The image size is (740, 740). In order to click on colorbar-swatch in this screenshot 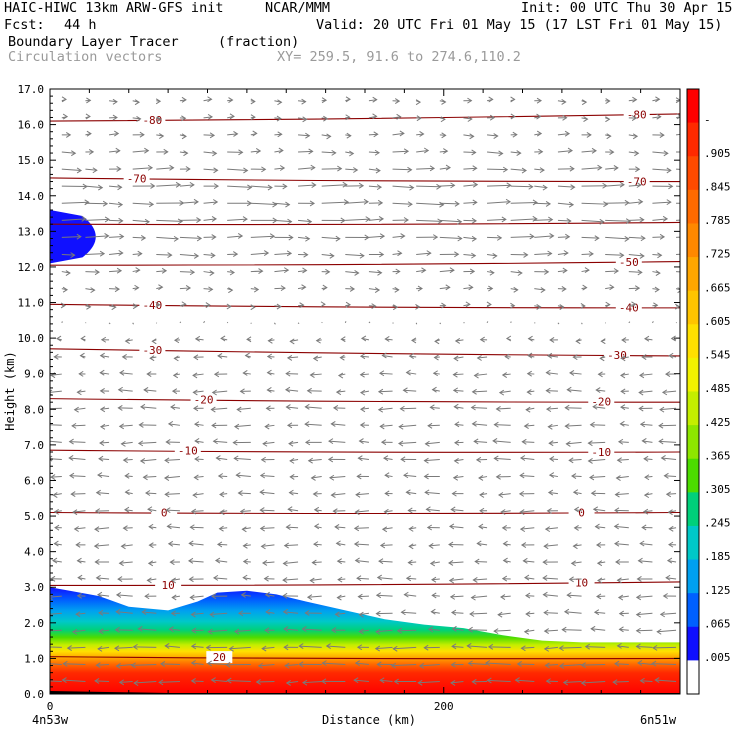, I will do `click(693, 509)`.